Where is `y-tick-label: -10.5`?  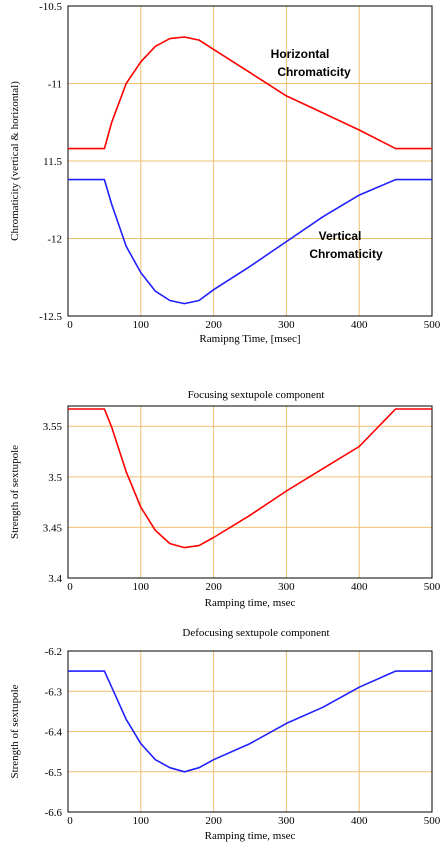
y-tick-label: -10.5 is located at coordinates (50, 7).